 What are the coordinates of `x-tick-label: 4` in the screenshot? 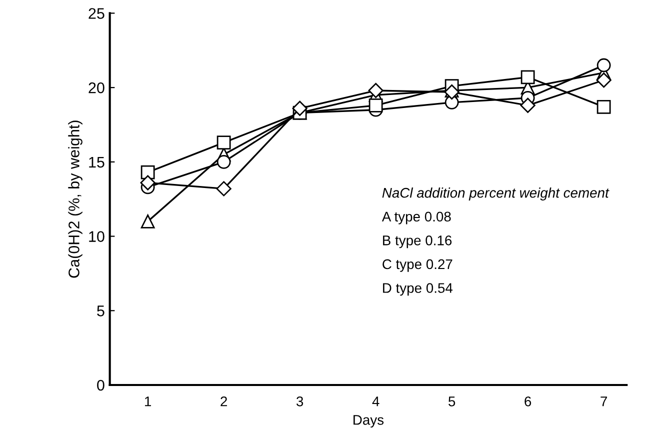 It's located at (376, 401).